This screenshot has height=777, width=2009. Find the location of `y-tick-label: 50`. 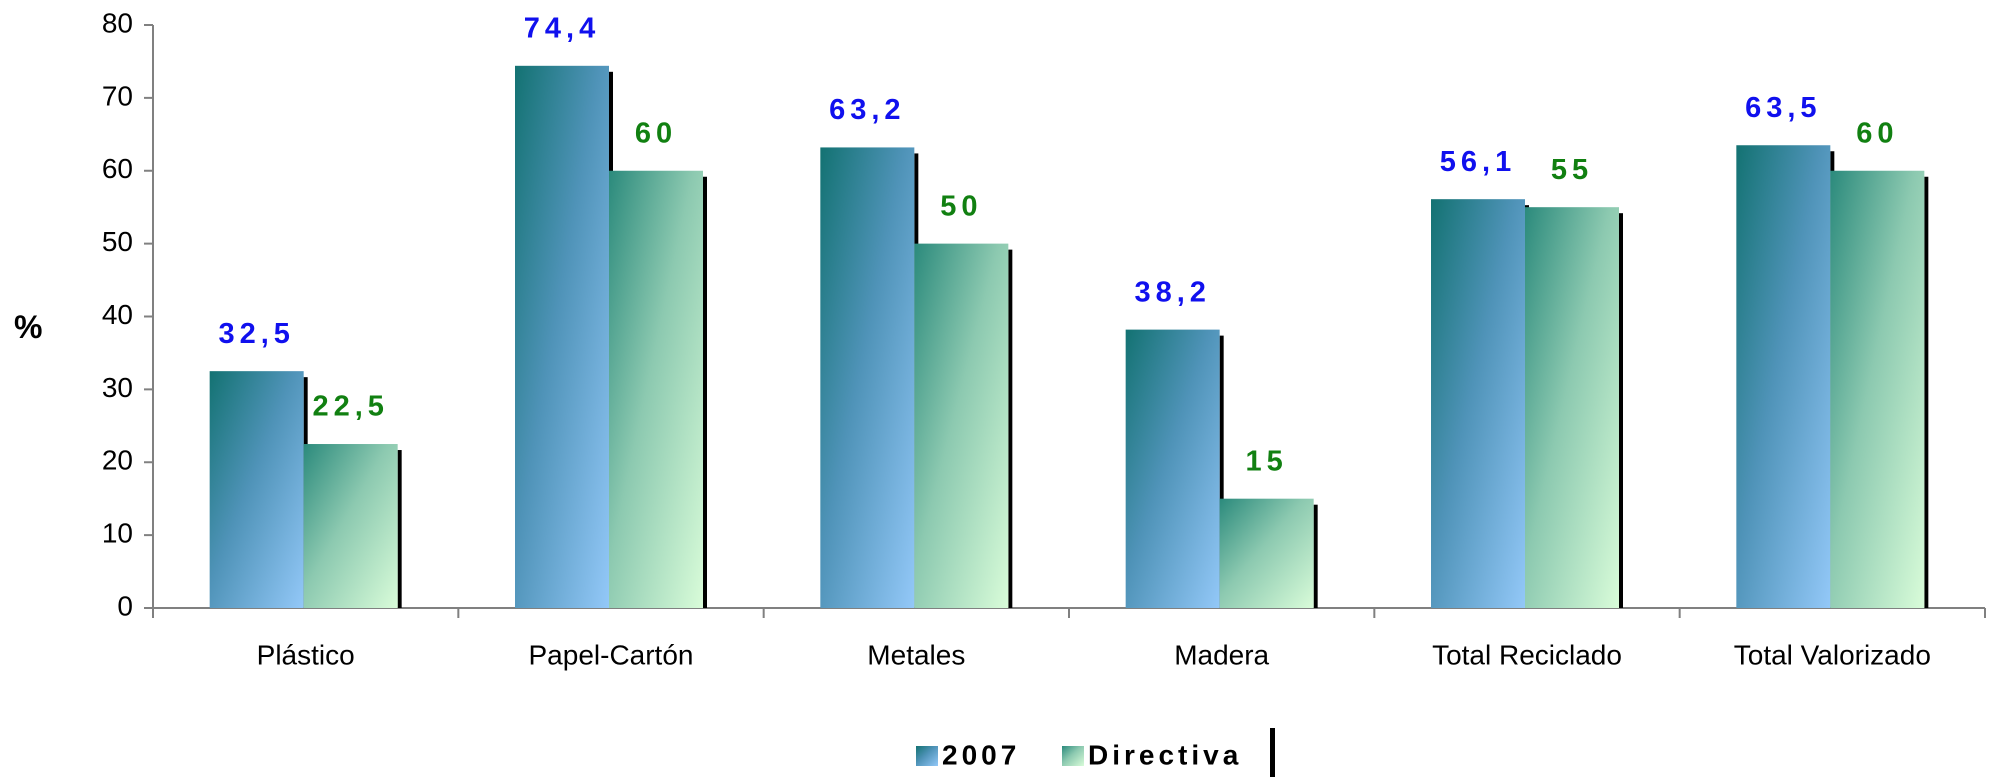

y-tick-label: 50 is located at coordinates (117, 241).